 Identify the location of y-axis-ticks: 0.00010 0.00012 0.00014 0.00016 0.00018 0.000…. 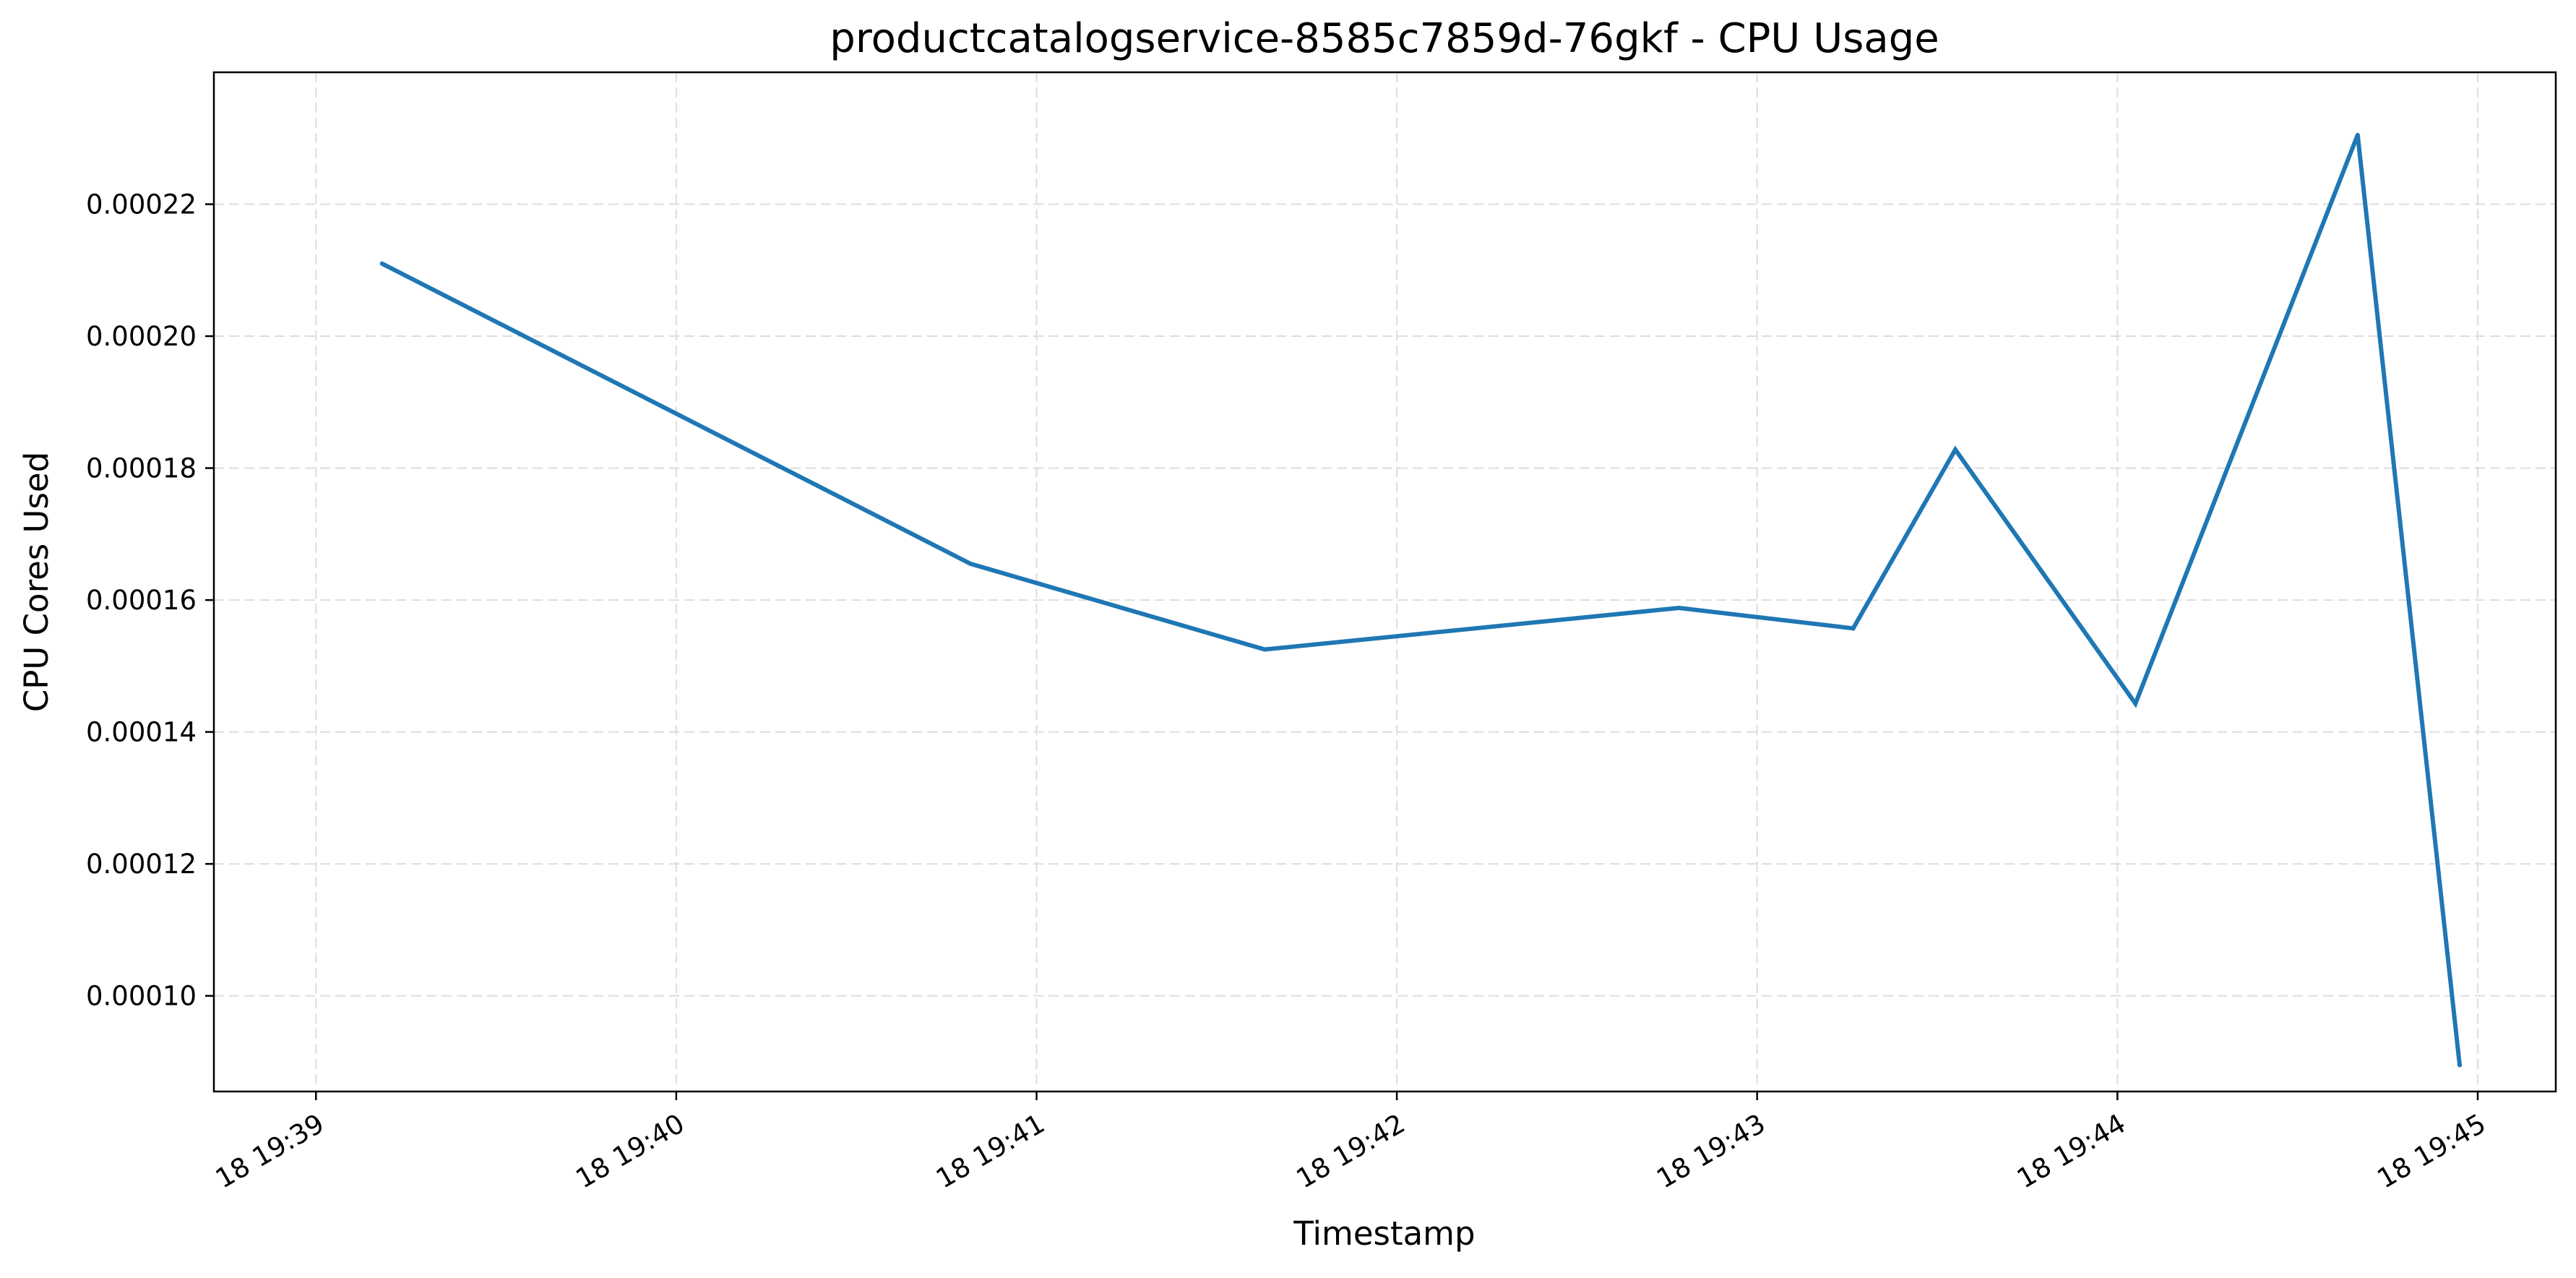
(150, 600).